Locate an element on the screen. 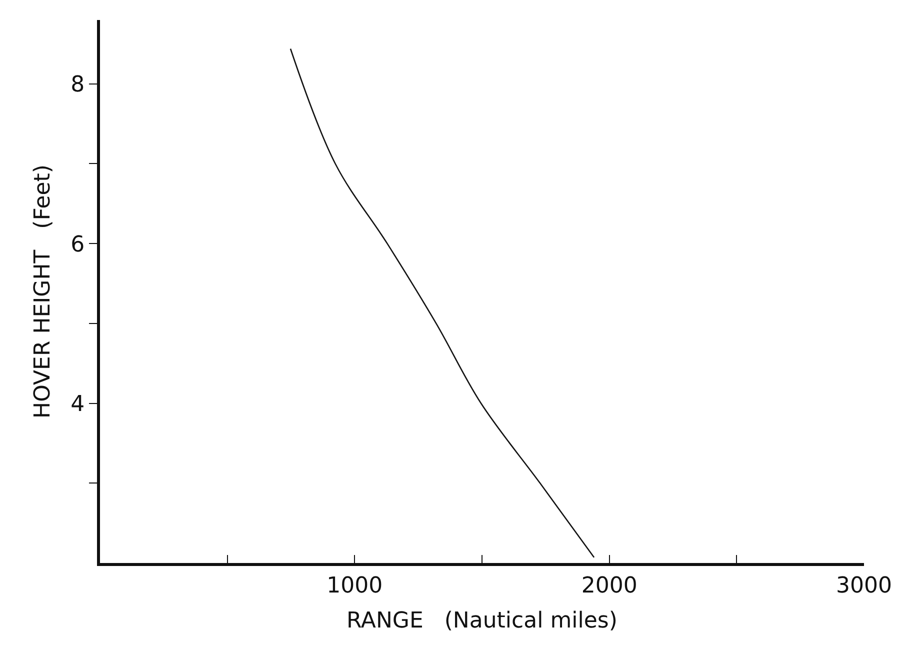 Image resolution: width=904 pixels, height=663 pixels. y-tick-label: 6 is located at coordinates (77, 245).